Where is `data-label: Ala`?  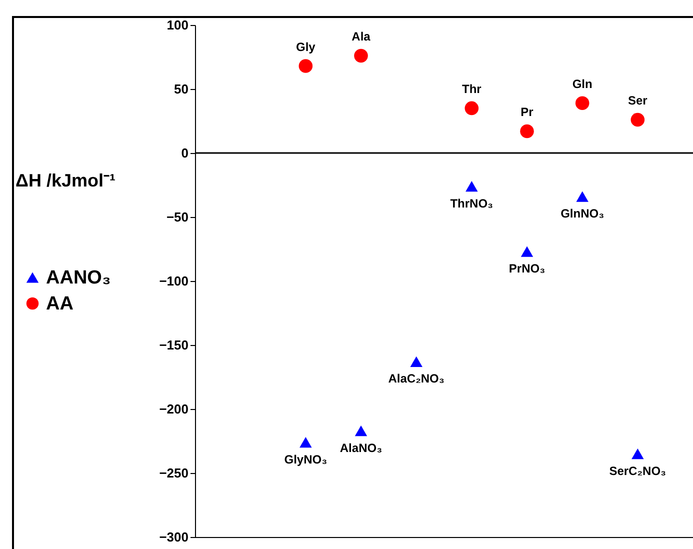 data-label: Ala is located at coordinates (361, 37).